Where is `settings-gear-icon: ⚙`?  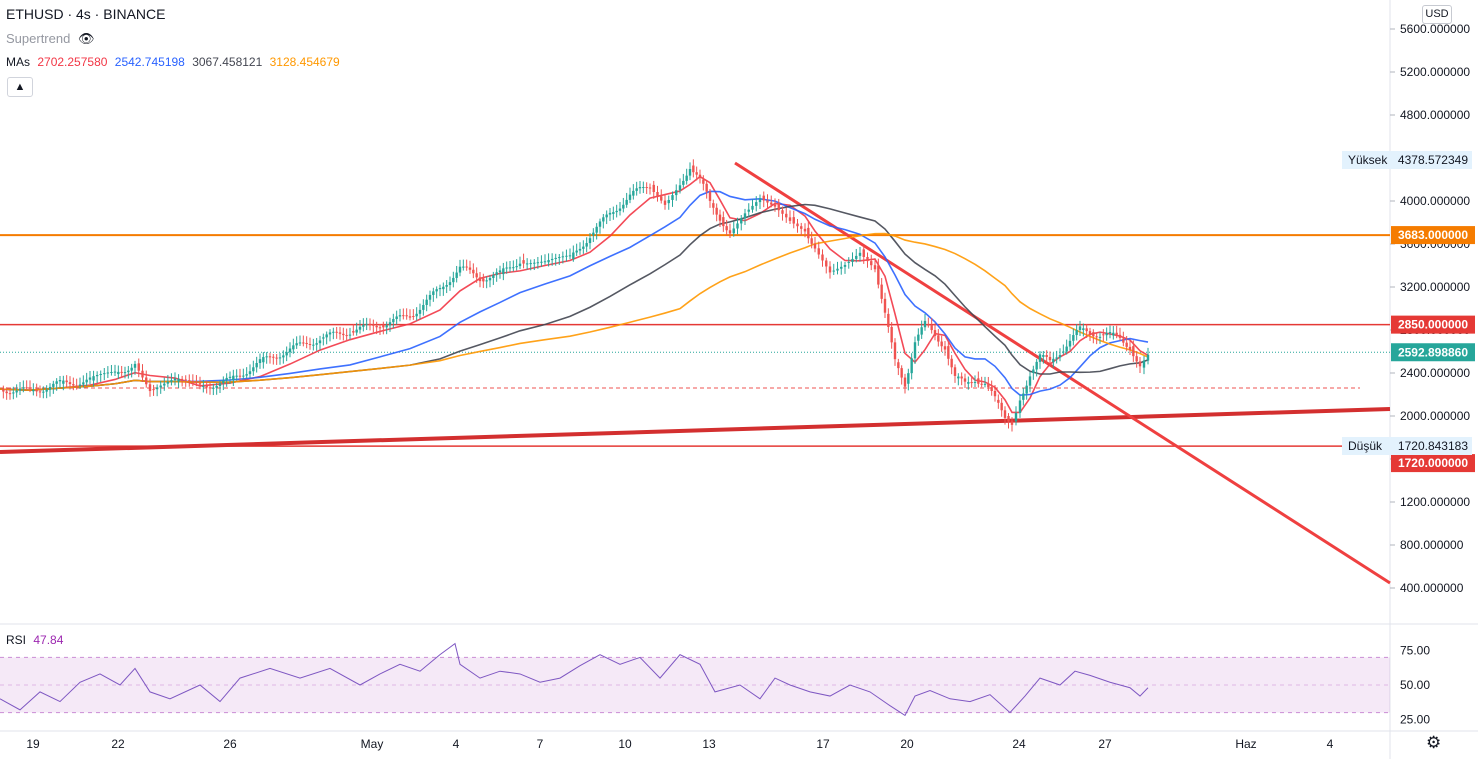
settings-gear-icon: ⚙ is located at coordinates (1434, 742).